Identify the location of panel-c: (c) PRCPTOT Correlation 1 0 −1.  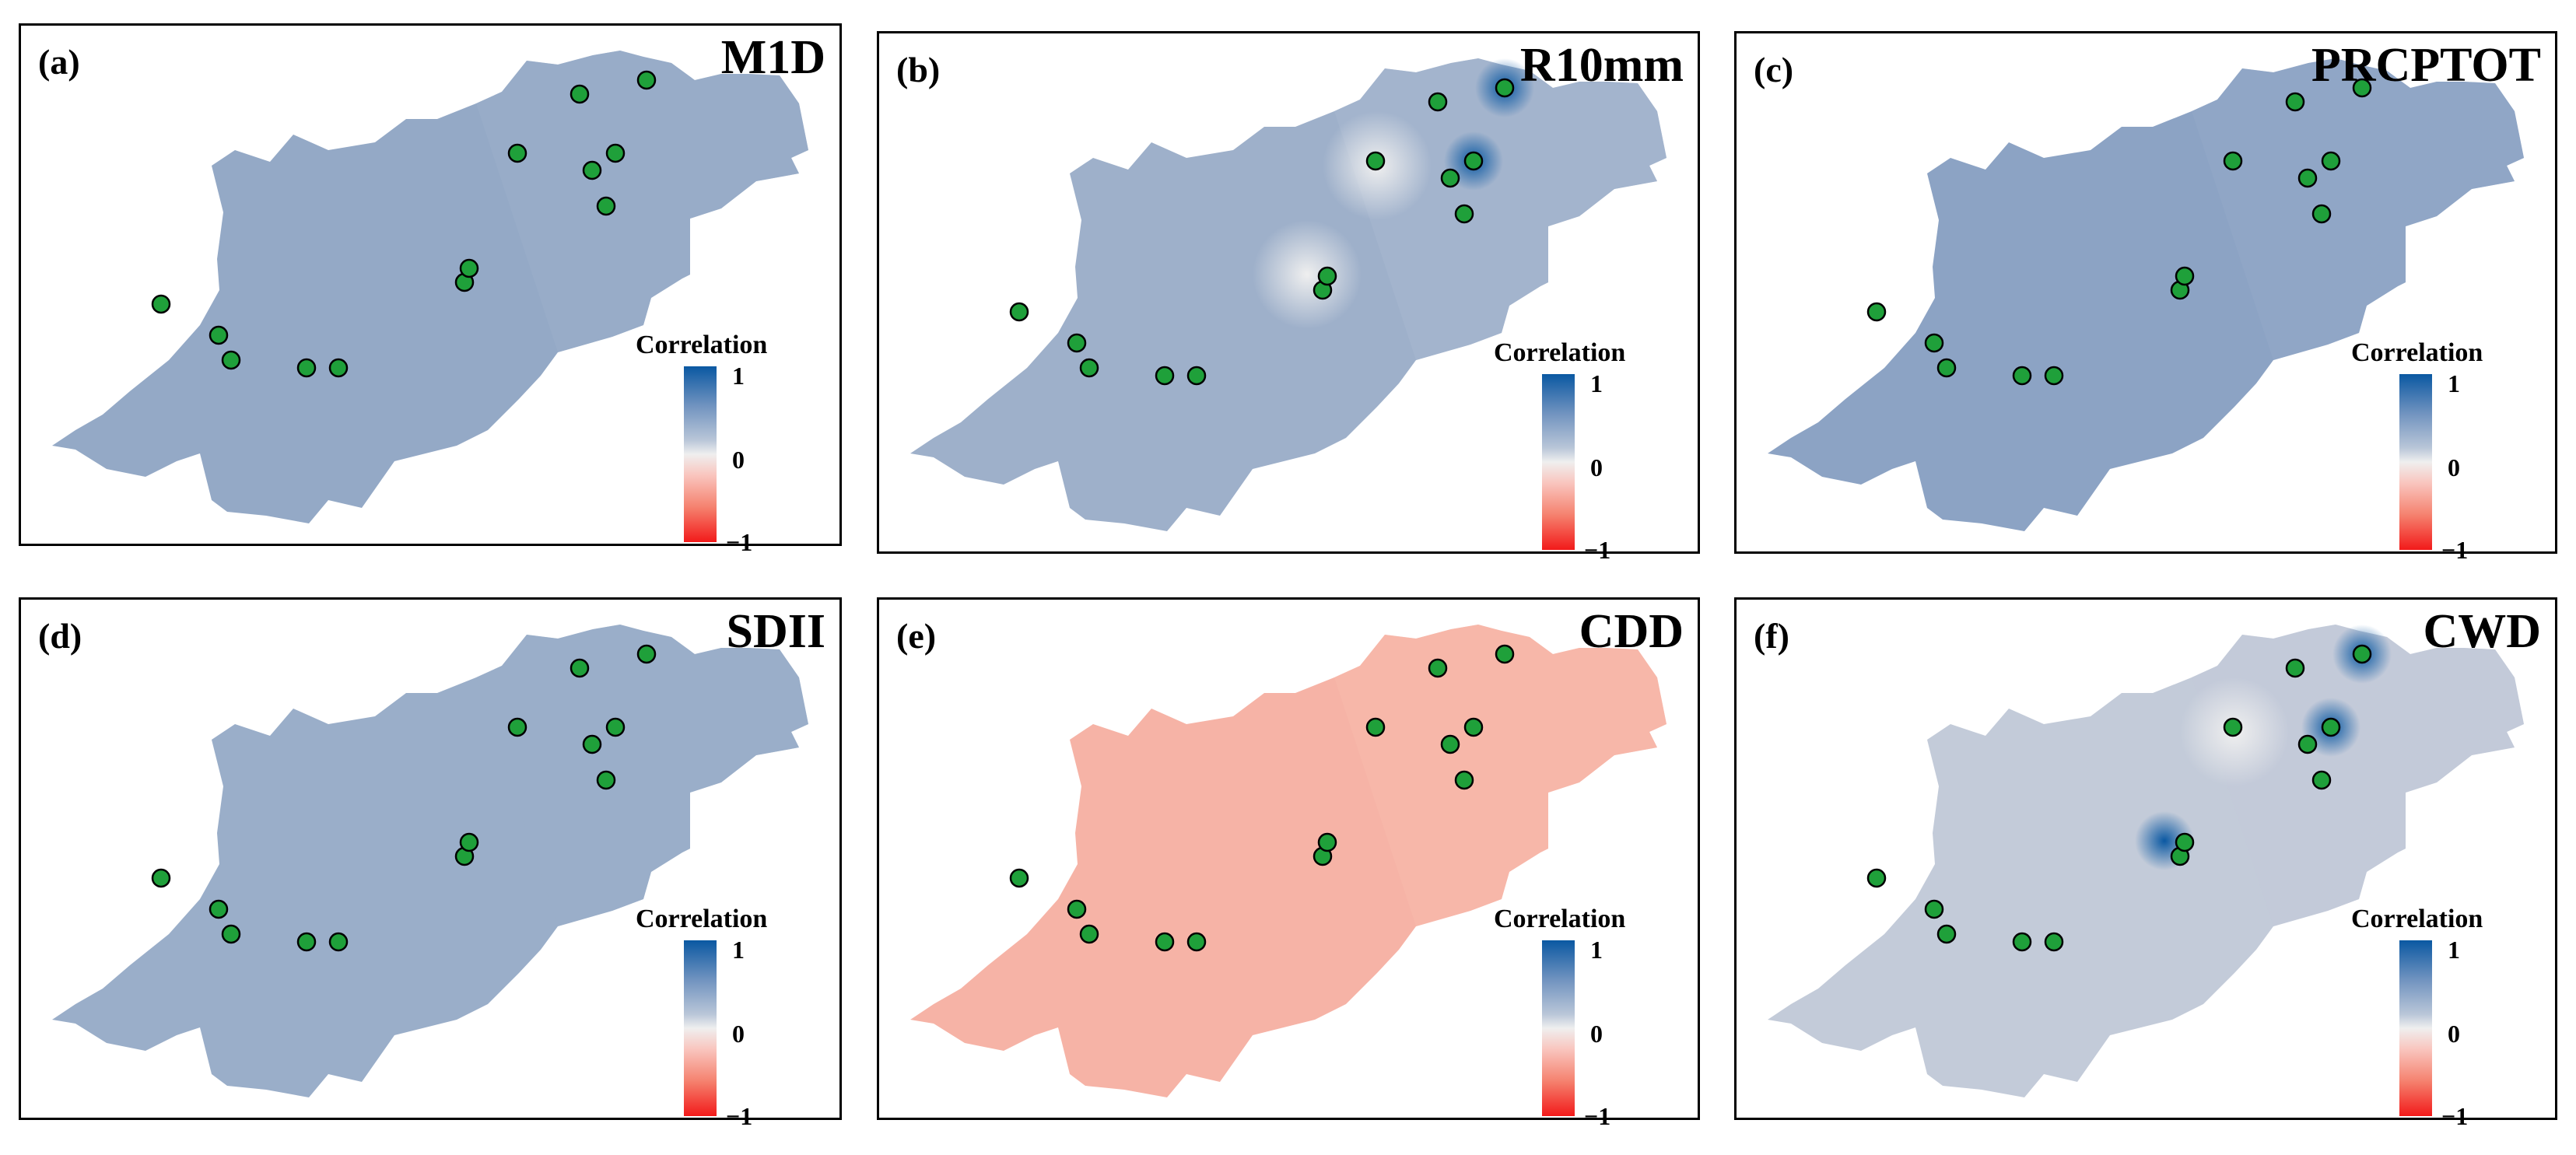
(2145, 297).